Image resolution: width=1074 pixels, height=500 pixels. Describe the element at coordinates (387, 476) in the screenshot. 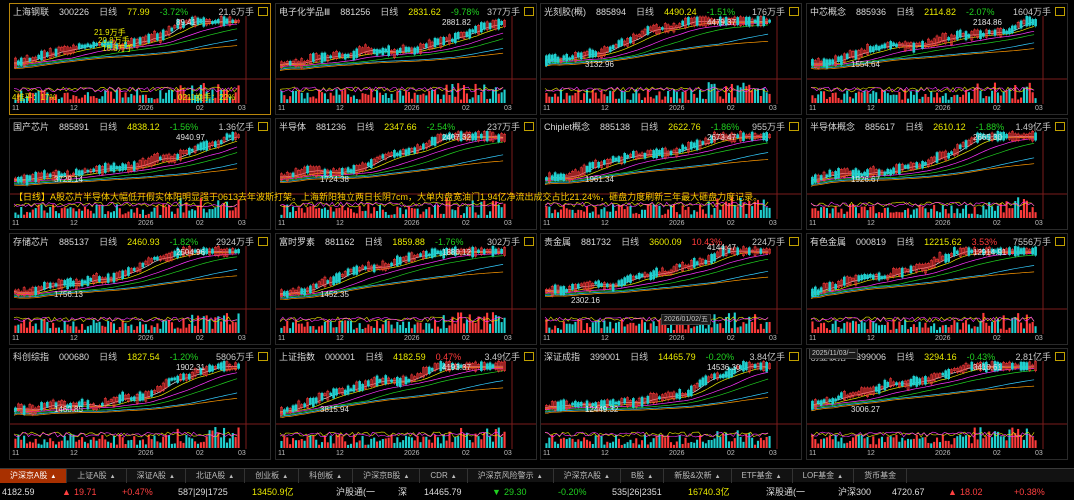

I see `market-tab: 沪深京B股 ▲` at that location.